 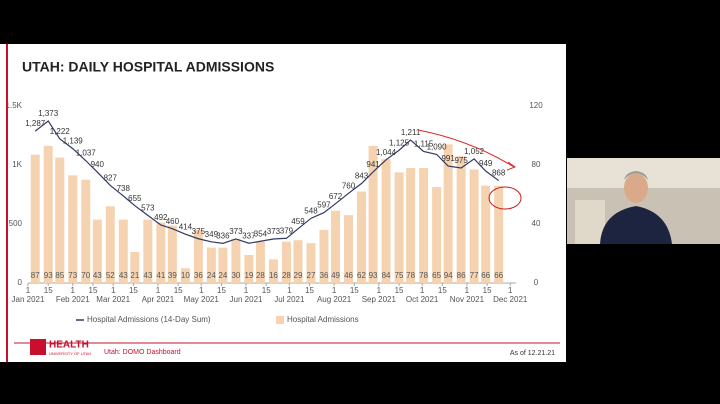 I want to click on line-value-label: 1,287, so click(x=35, y=123).